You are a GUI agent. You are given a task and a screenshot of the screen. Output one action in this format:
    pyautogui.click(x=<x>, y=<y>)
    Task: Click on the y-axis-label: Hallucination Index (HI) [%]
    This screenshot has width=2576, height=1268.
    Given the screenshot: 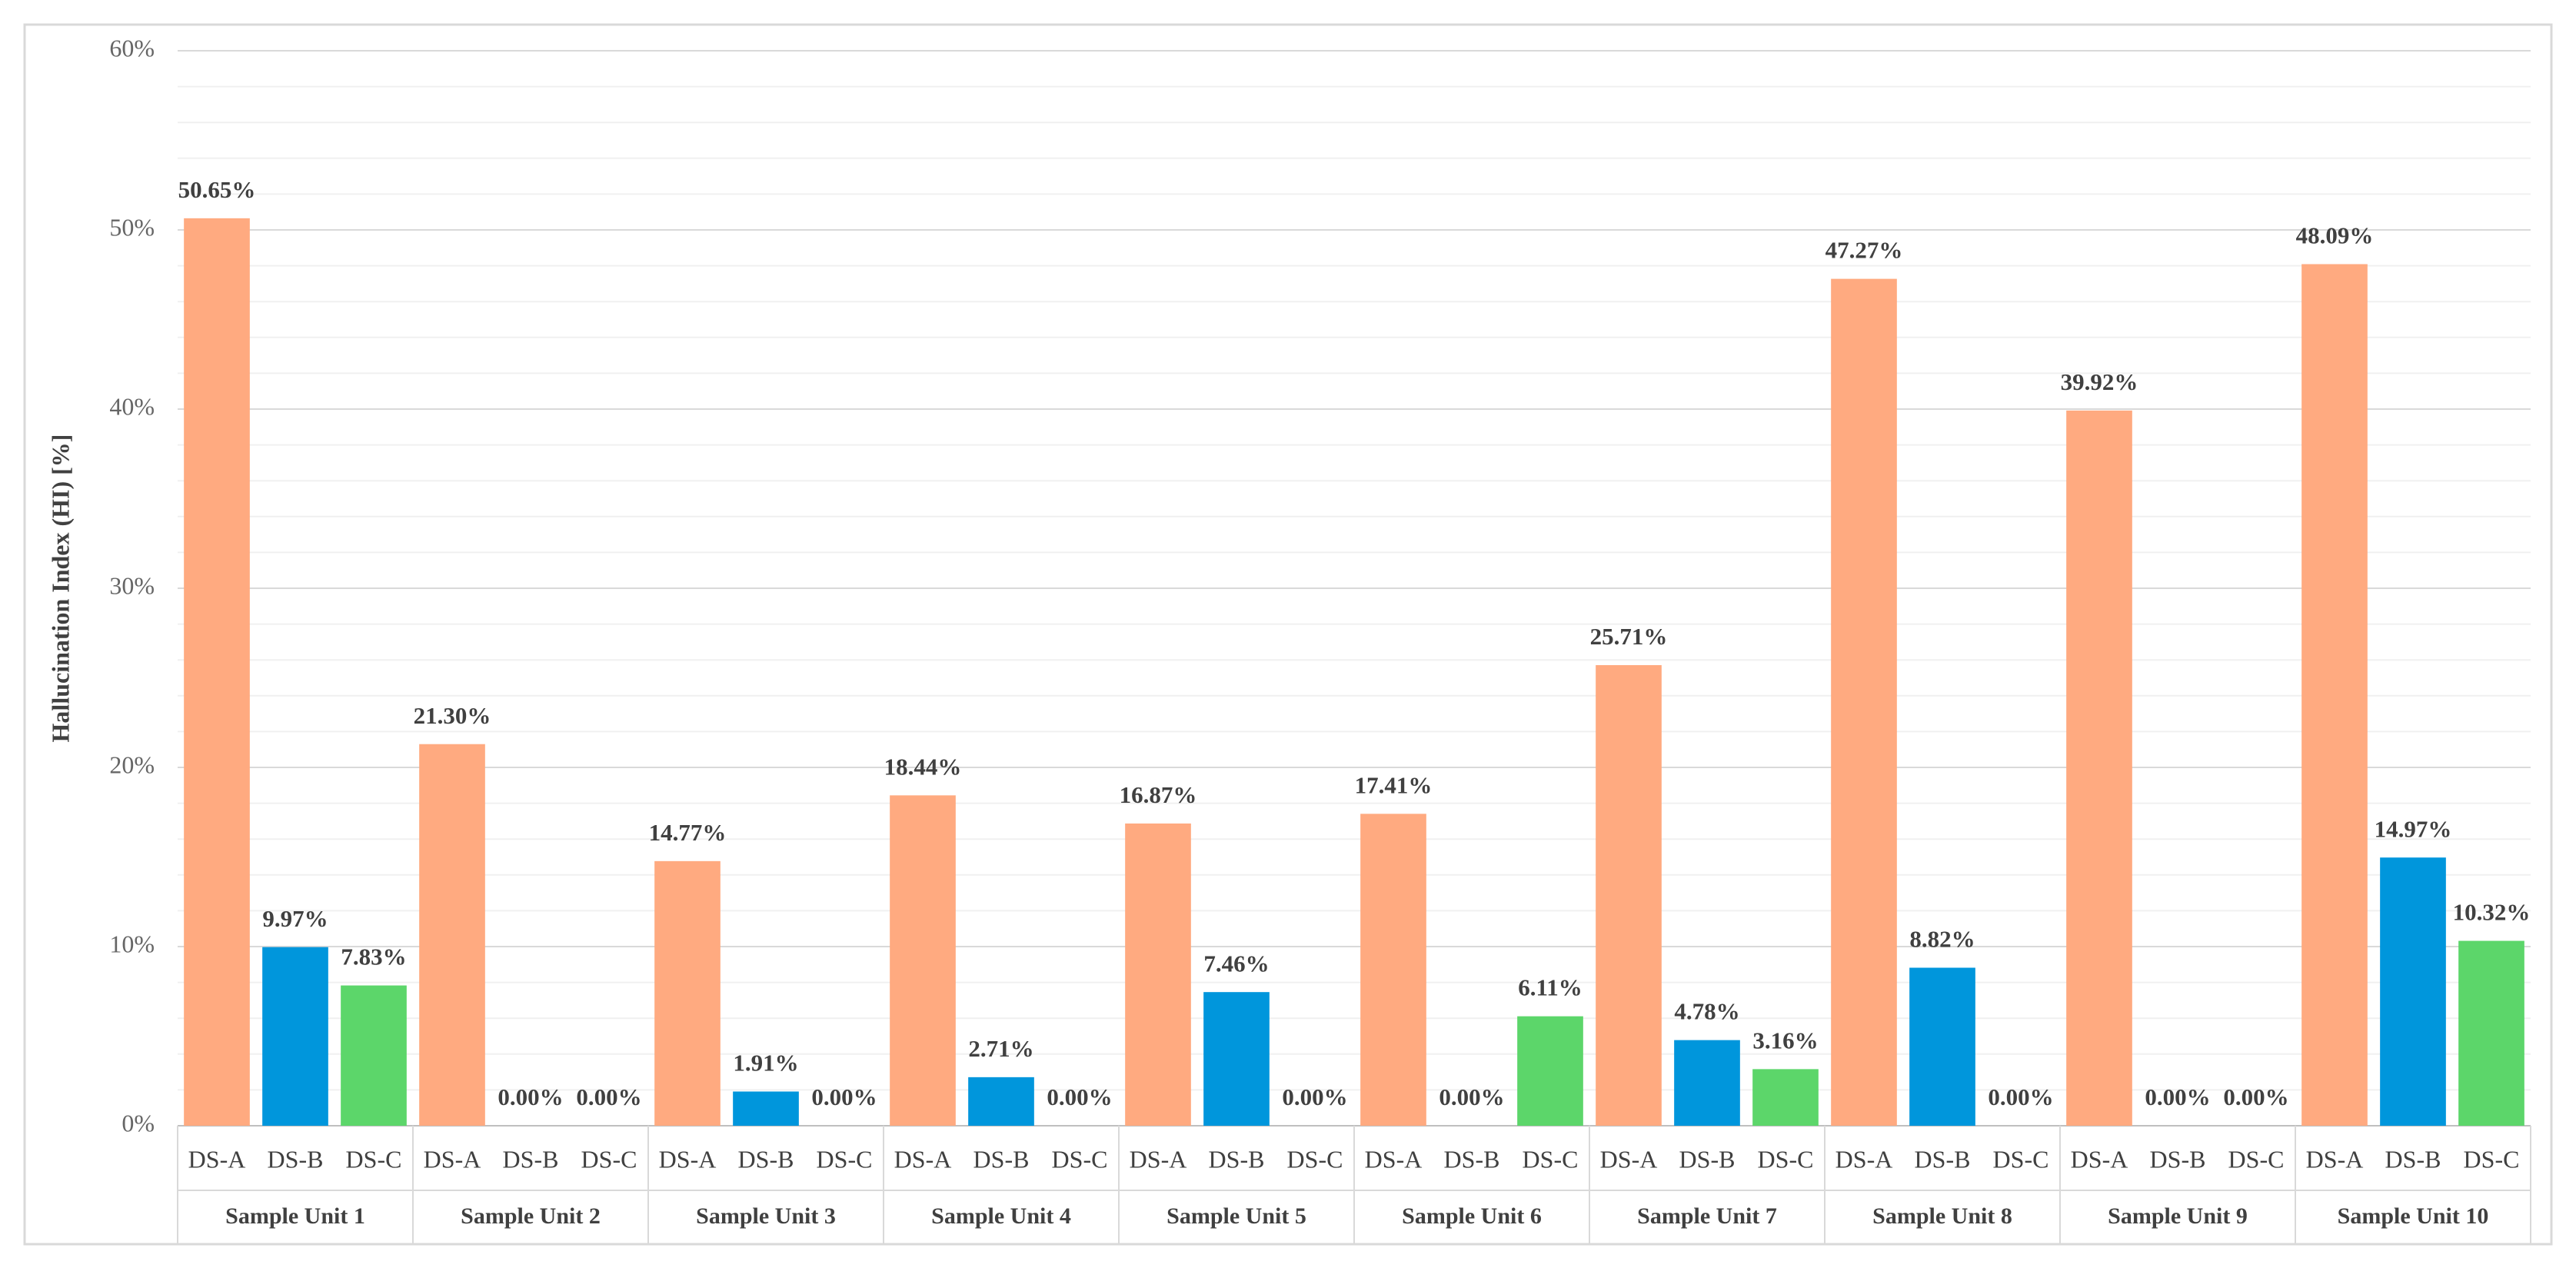 What is the action you would take?
    pyautogui.click(x=60, y=588)
    